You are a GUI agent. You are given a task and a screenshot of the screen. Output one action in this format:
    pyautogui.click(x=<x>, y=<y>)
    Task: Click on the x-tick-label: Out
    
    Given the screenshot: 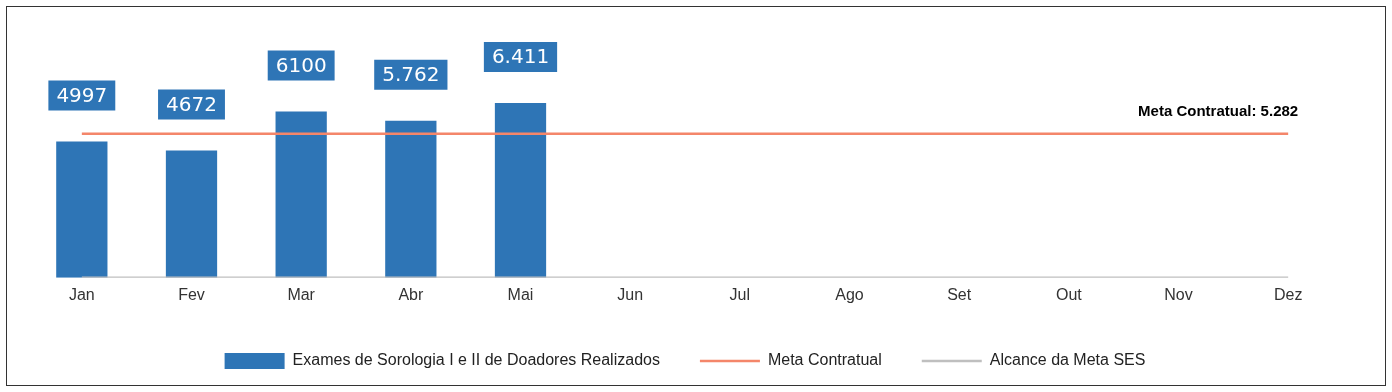 What is the action you would take?
    pyautogui.click(x=1069, y=294)
    